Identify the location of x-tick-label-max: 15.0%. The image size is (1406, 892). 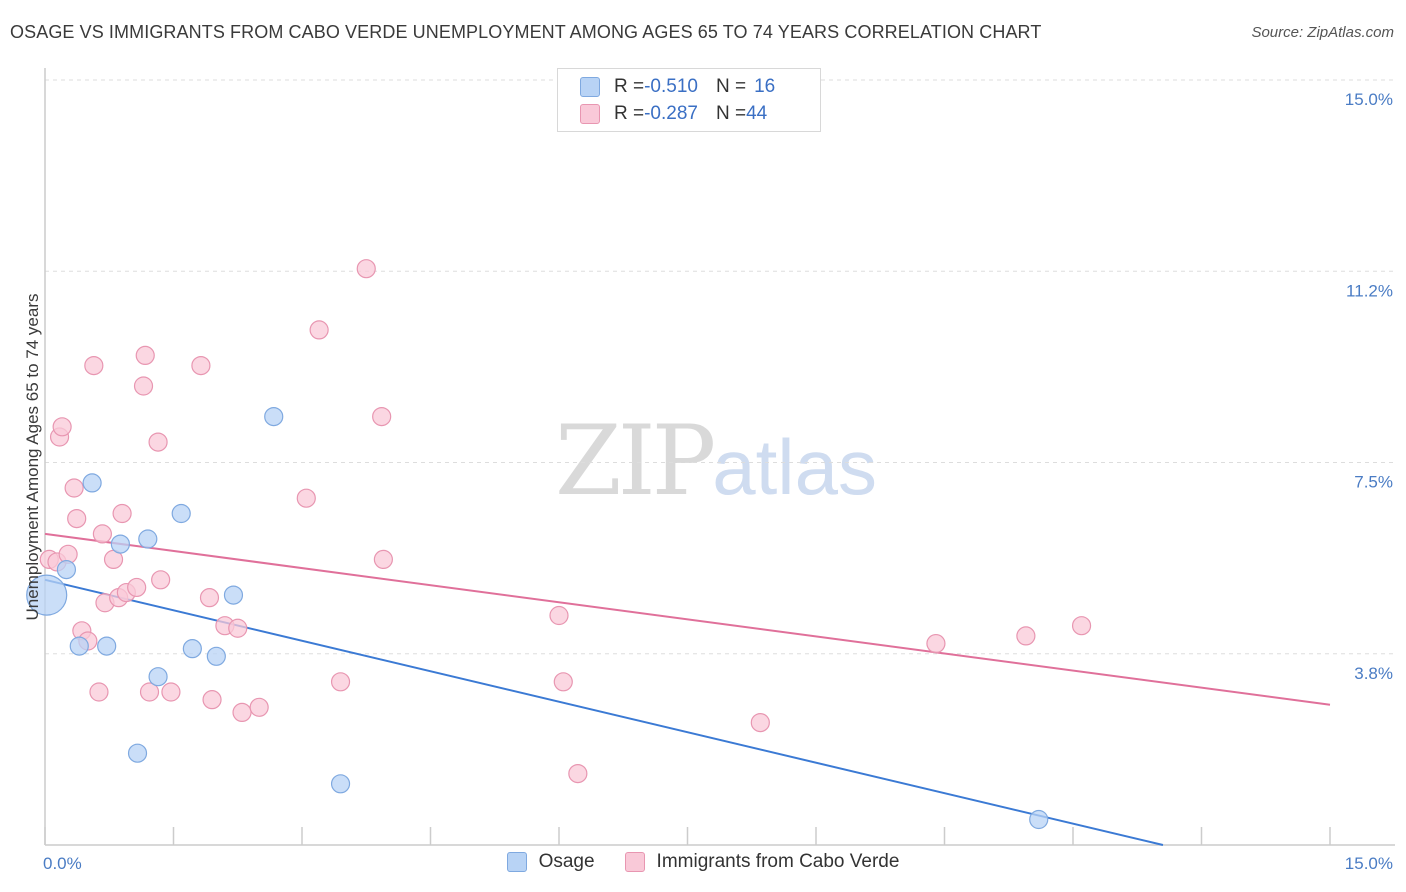
(1369, 863).